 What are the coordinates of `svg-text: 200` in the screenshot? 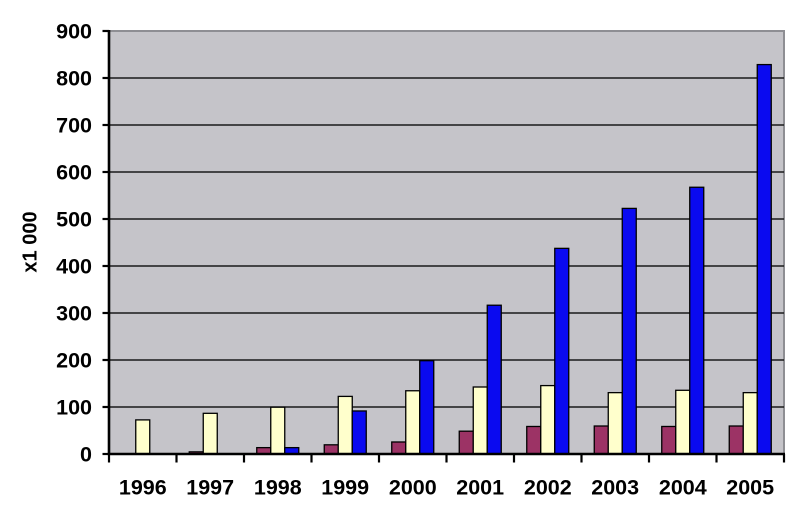 It's located at (74, 361).